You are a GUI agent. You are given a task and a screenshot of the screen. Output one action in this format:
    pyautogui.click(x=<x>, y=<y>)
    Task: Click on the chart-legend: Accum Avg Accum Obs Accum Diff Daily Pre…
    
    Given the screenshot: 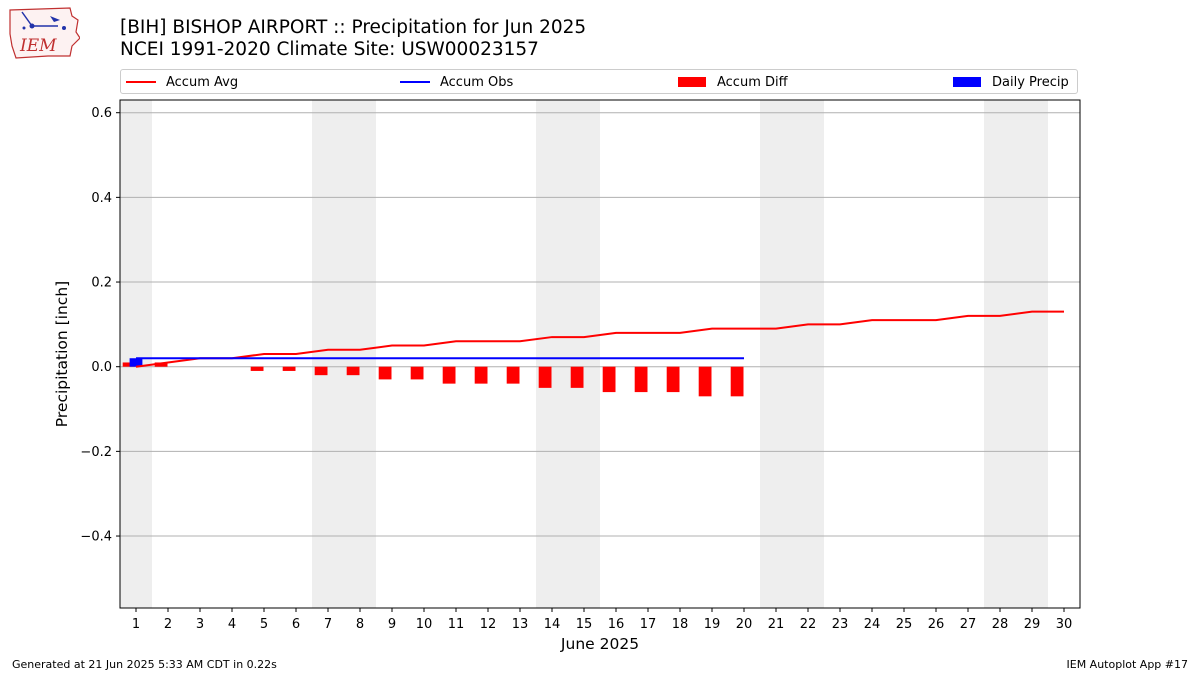 What is the action you would take?
    pyautogui.click(x=599, y=81)
    